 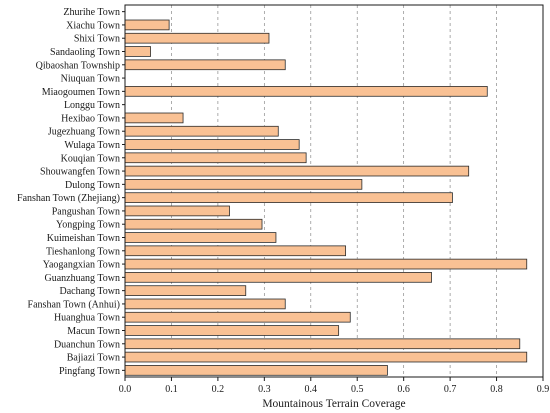 What do you see at coordinates (311, 389) in the screenshot?
I see `x-tick-label: 0.4` at bounding box center [311, 389].